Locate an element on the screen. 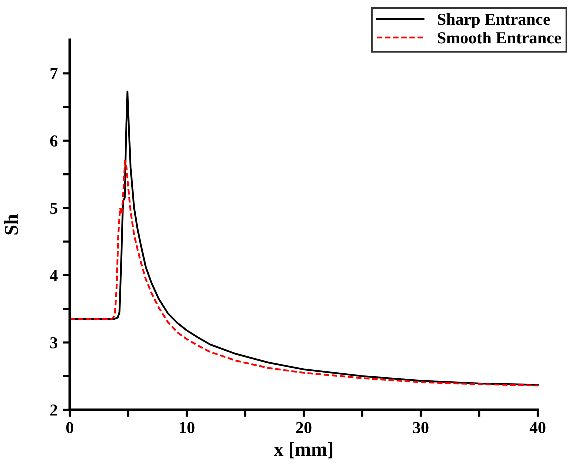  x-tick-label: 30 is located at coordinates (421, 428).